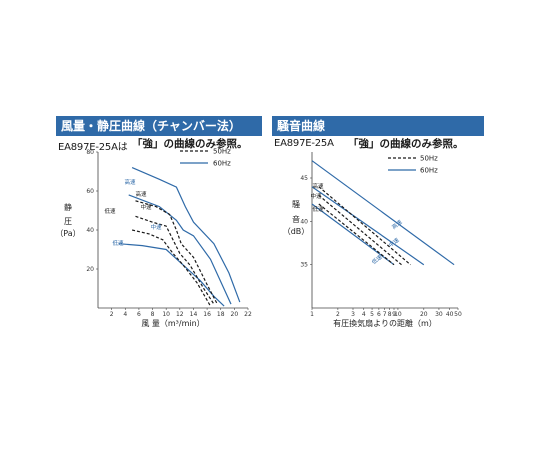 This screenshot has width=540, height=450. Describe the element at coordinates (222, 164) in the screenshot. I see `chart1-legend-60hz-label: 60Hz` at that location.